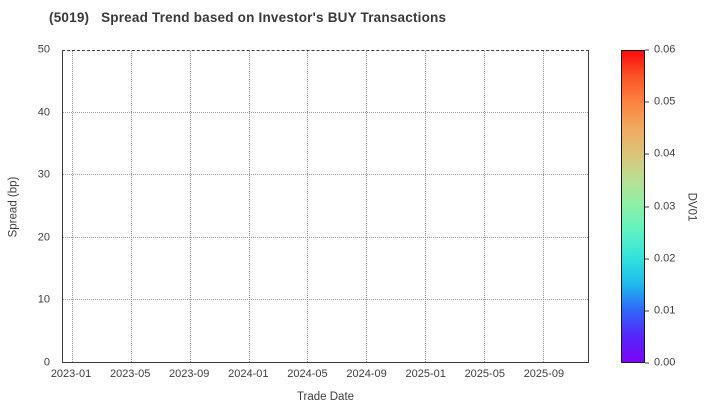  I want to click on y-tick-label: 10, so click(43, 299).